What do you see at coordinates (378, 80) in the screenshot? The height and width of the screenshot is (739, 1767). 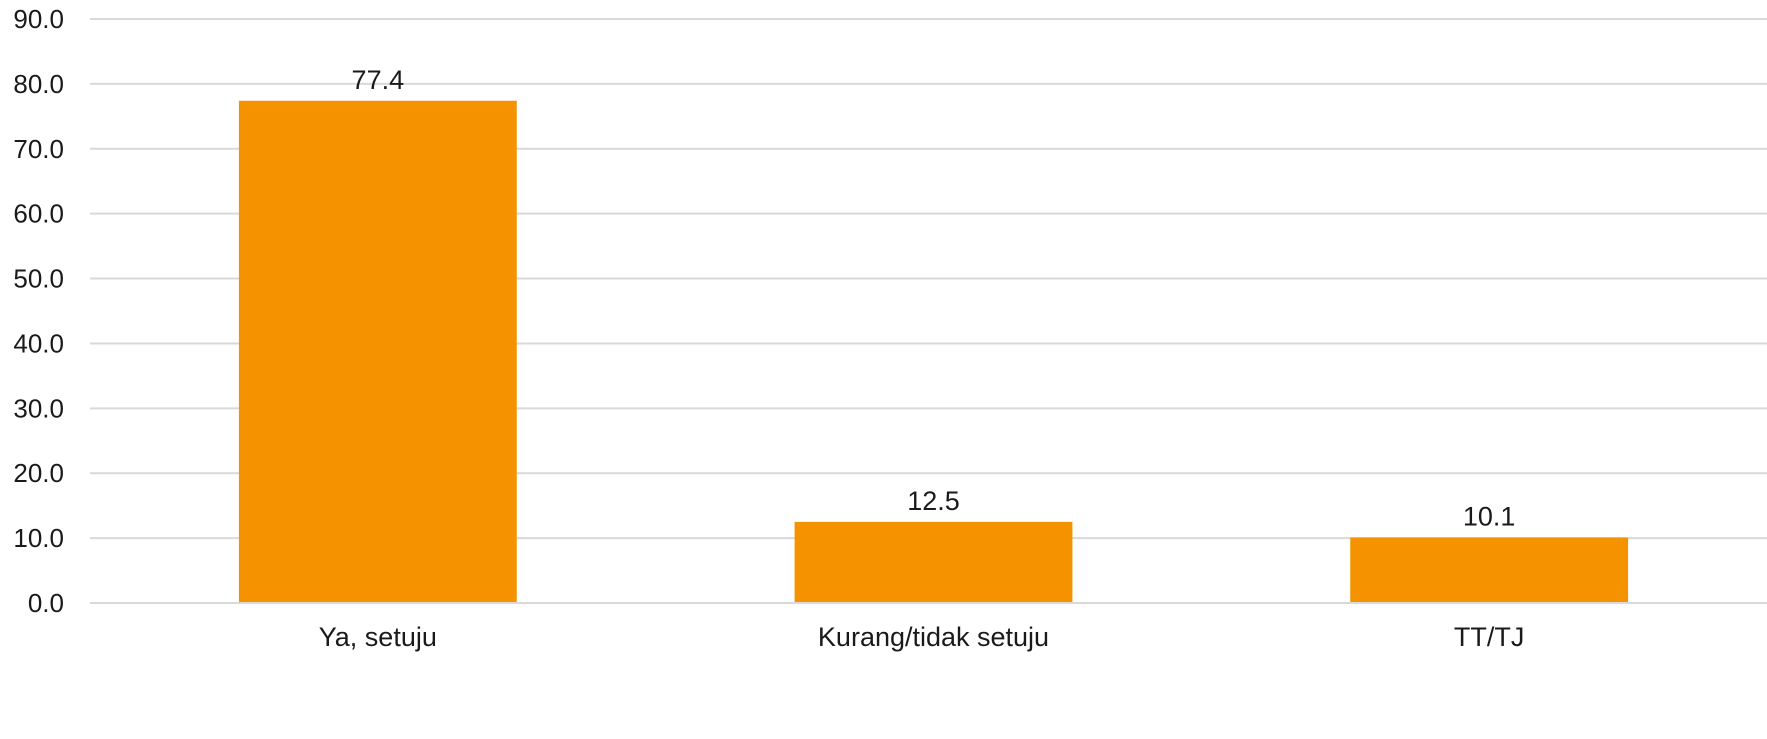 I see `bar-data-label: 77.4` at bounding box center [378, 80].